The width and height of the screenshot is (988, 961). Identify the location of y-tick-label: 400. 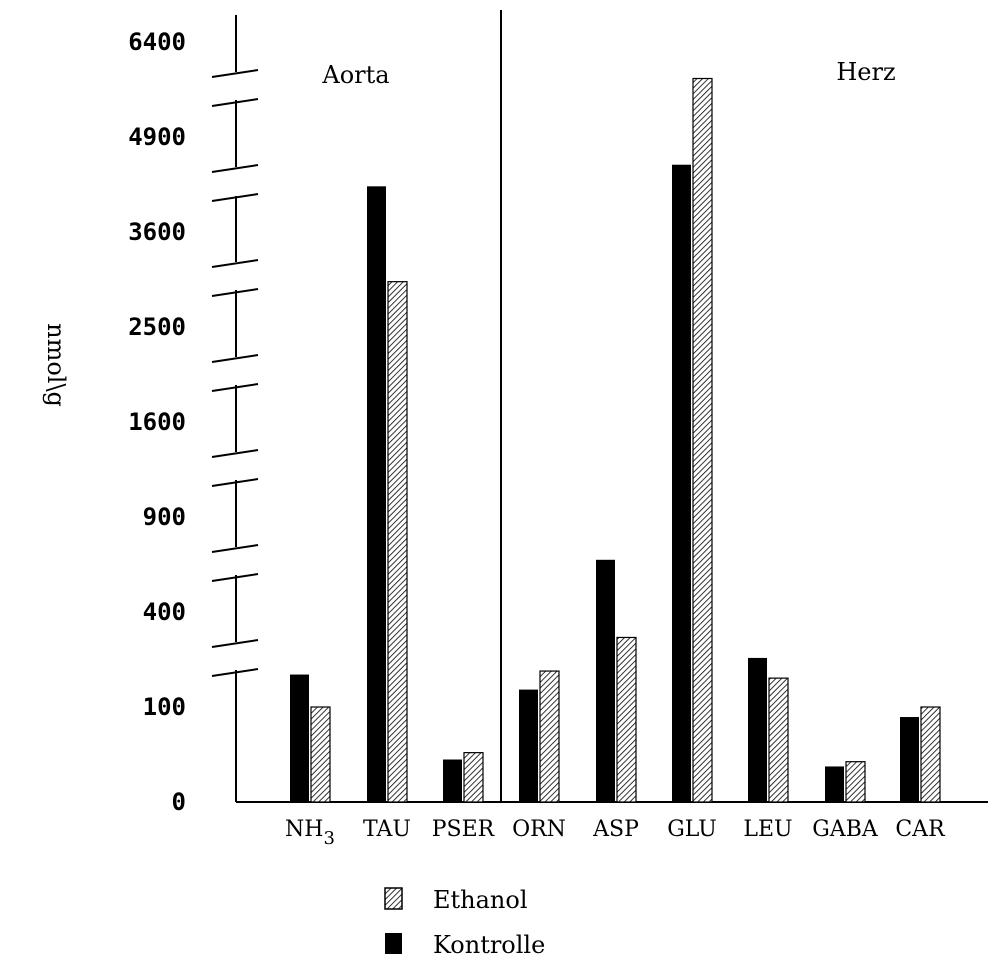
(164, 612).